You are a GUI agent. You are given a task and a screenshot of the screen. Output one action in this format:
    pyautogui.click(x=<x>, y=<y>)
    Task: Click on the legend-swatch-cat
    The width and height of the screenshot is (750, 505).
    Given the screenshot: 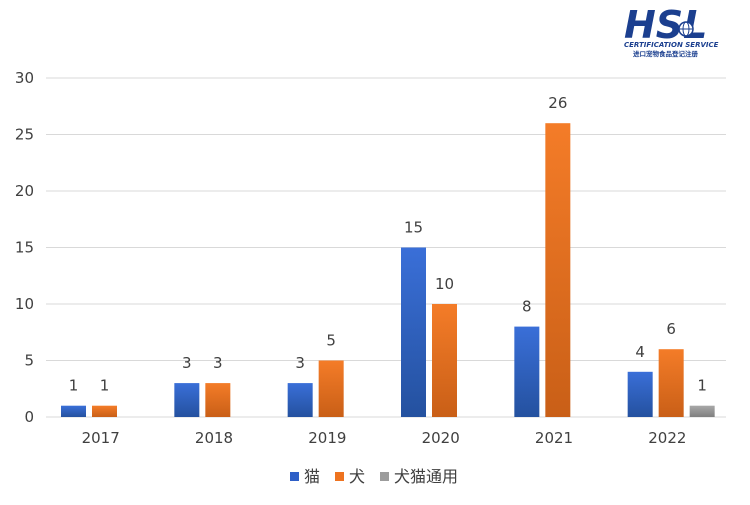 What is the action you would take?
    pyautogui.click(x=294, y=476)
    